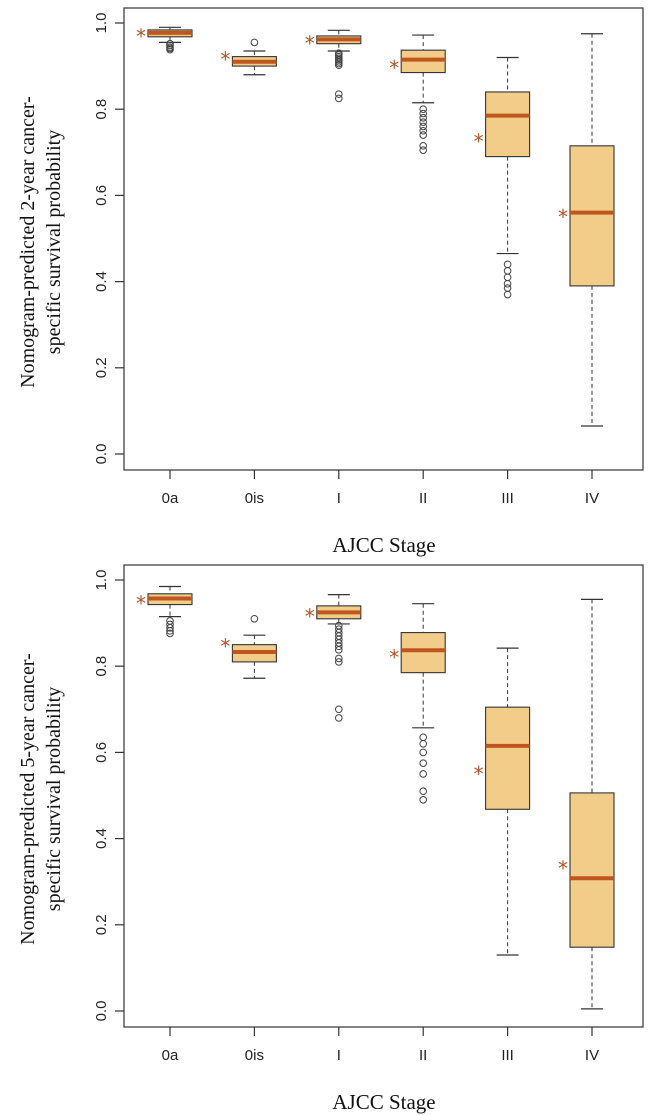 The height and width of the screenshot is (1115, 658). What do you see at coordinates (28, 799) in the screenshot?
I see `y-axis-title-line: Nomogram-predicted 5-year cancer-` at bounding box center [28, 799].